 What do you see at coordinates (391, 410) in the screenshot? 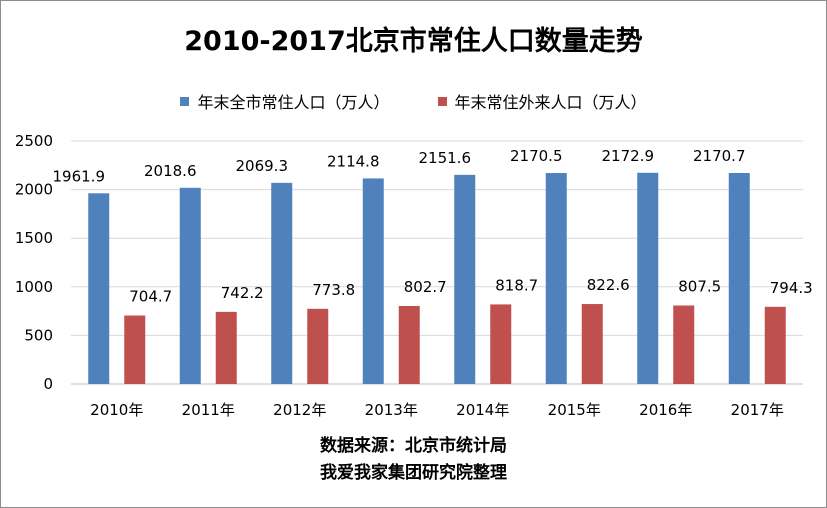
I see `x-tick-label: 2013年` at bounding box center [391, 410].